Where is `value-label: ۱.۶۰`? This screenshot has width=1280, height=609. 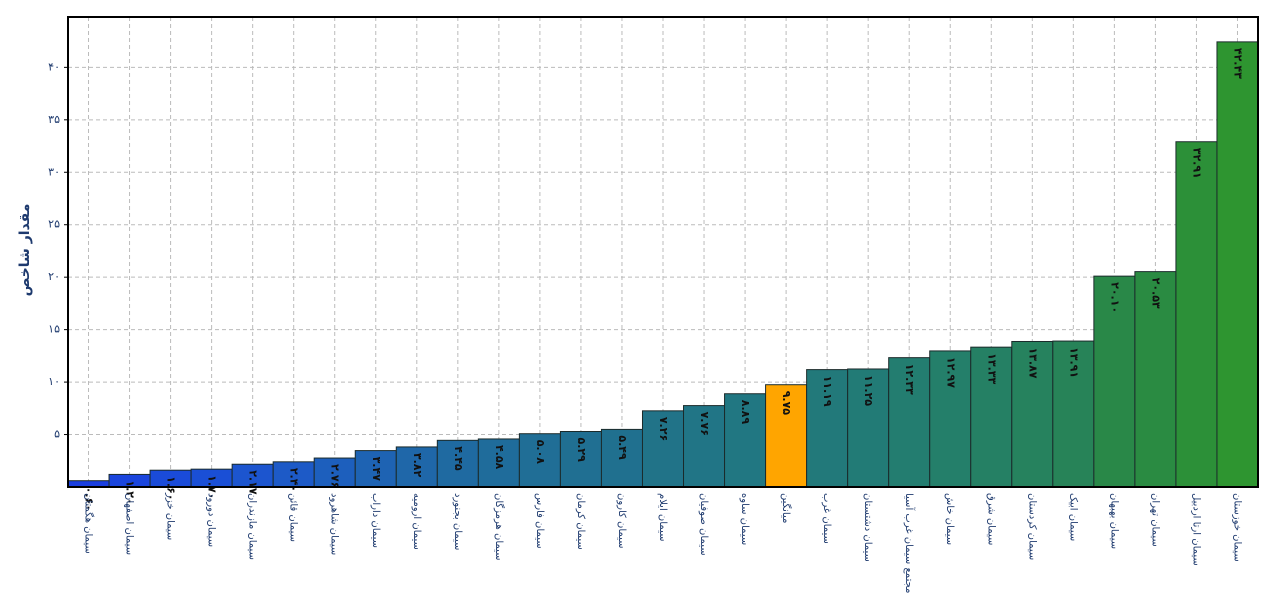 value-label: ۱.۶۰ is located at coordinates (171, 488).